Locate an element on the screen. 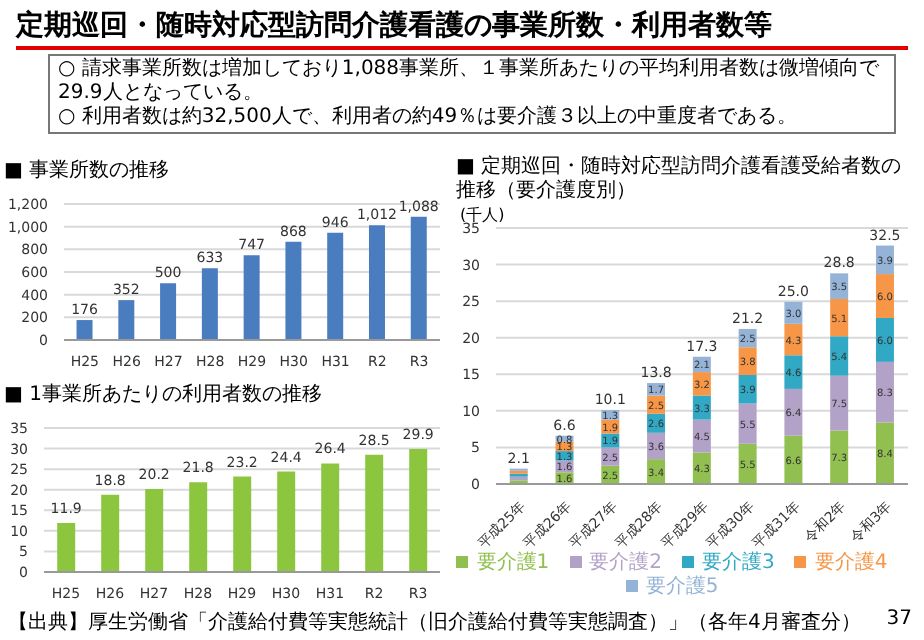  legend-label: 要介護2 is located at coordinates (625, 563).